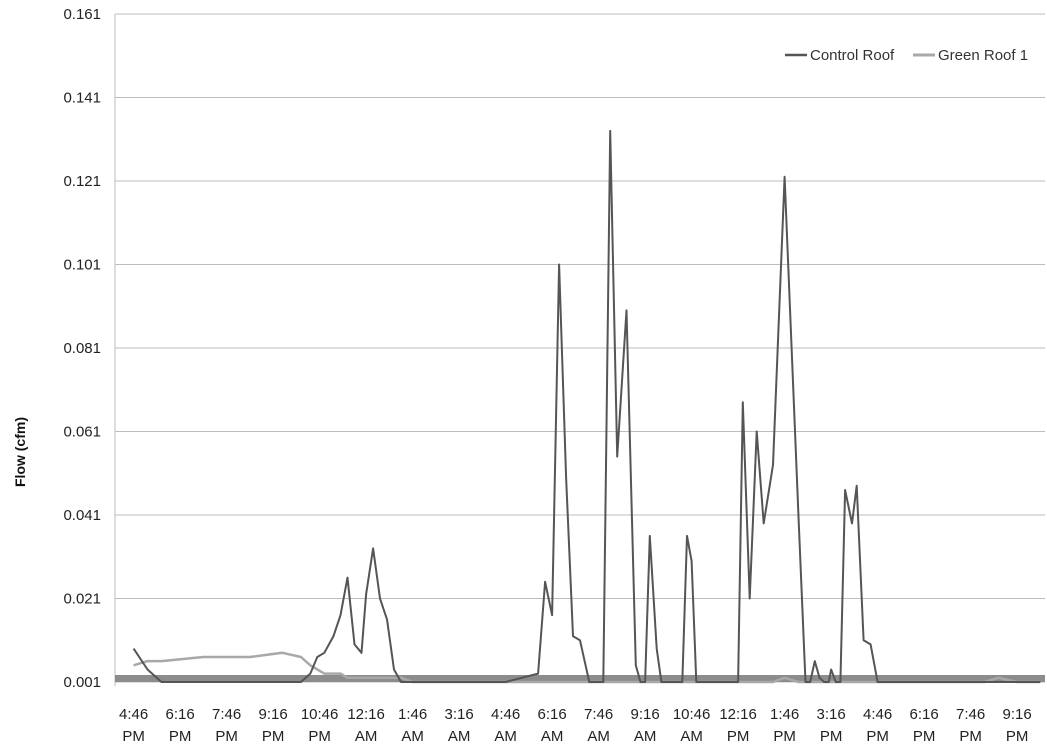  Describe the element at coordinates (82, 98) in the screenshot. I see `y-tick-label: 0.141` at that location.